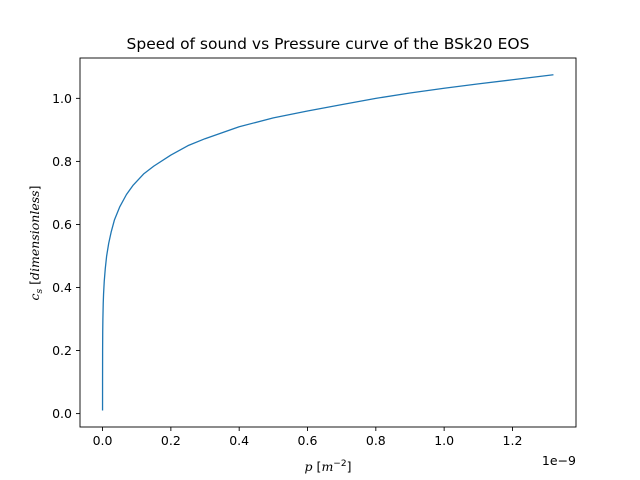  What do you see at coordinates (559, 460) in the screenshot?
I see `x-axis-offset-label: 1e−9` at bounding box center [559, 460].